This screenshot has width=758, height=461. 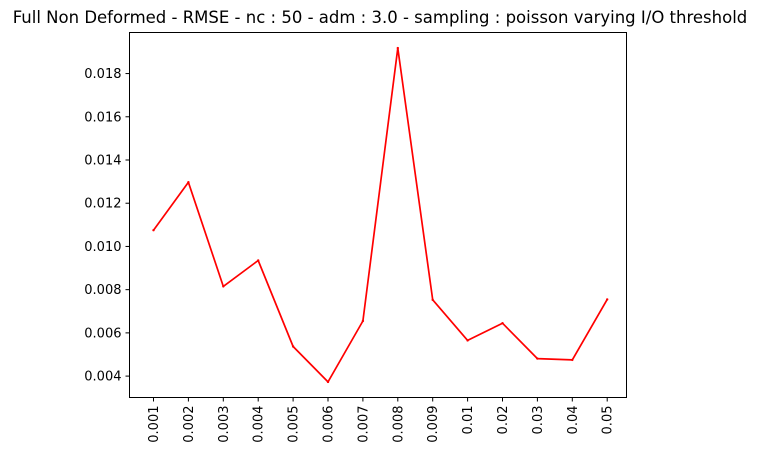 What do you see at coordinates (294, 424) in the screenshot?
I see `x-tick-label: 0.005` at bounding box center [294, 424].